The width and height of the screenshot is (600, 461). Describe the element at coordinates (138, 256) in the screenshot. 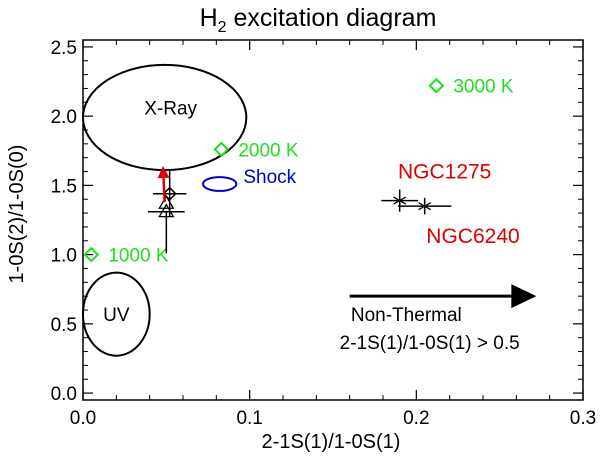

I see `thermal-model-label: 1000 K` at that location.